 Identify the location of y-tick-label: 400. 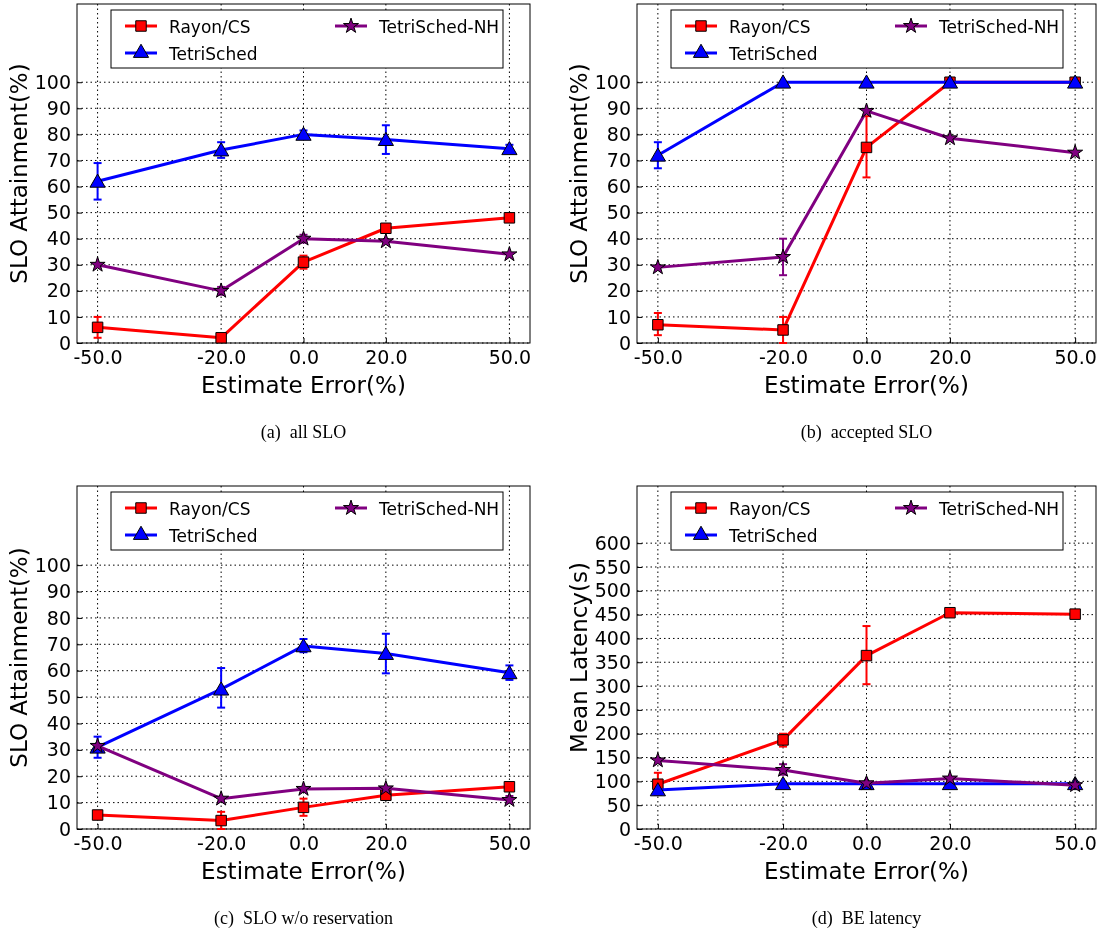
(612, 638).